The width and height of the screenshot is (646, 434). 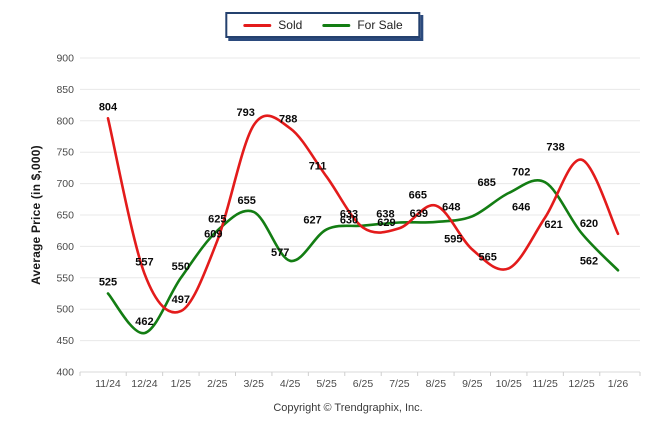 I want to click on legend-item-sold: Sold, so click(x=272, y=25).